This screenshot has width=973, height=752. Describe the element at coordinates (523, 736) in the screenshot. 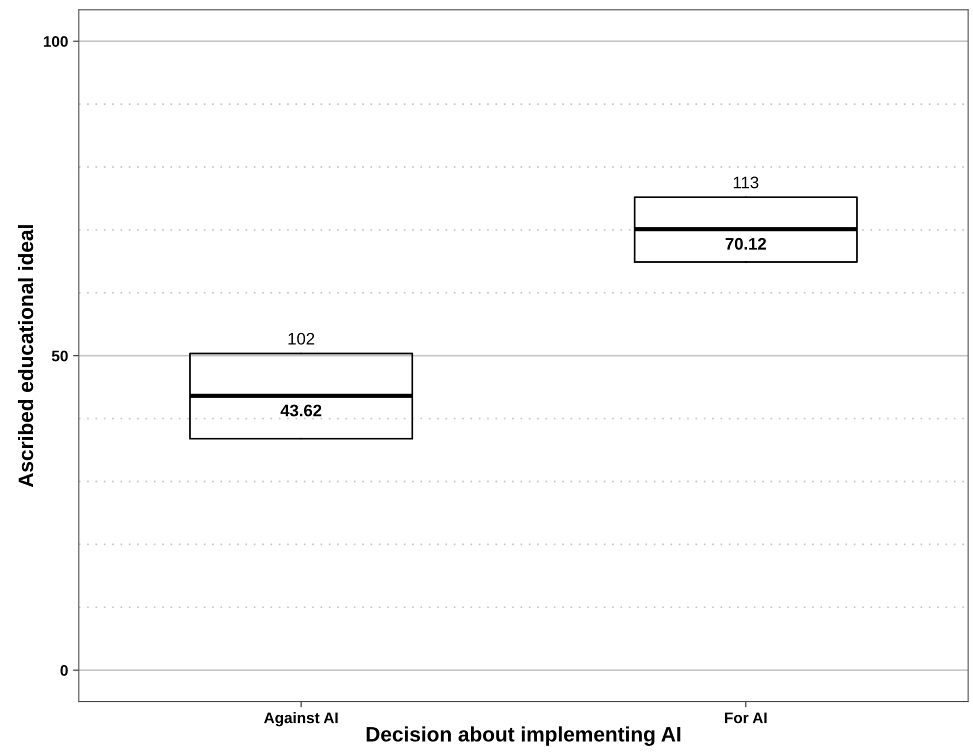

I see `x-axis-title: Decision about implementing AI` at that location.